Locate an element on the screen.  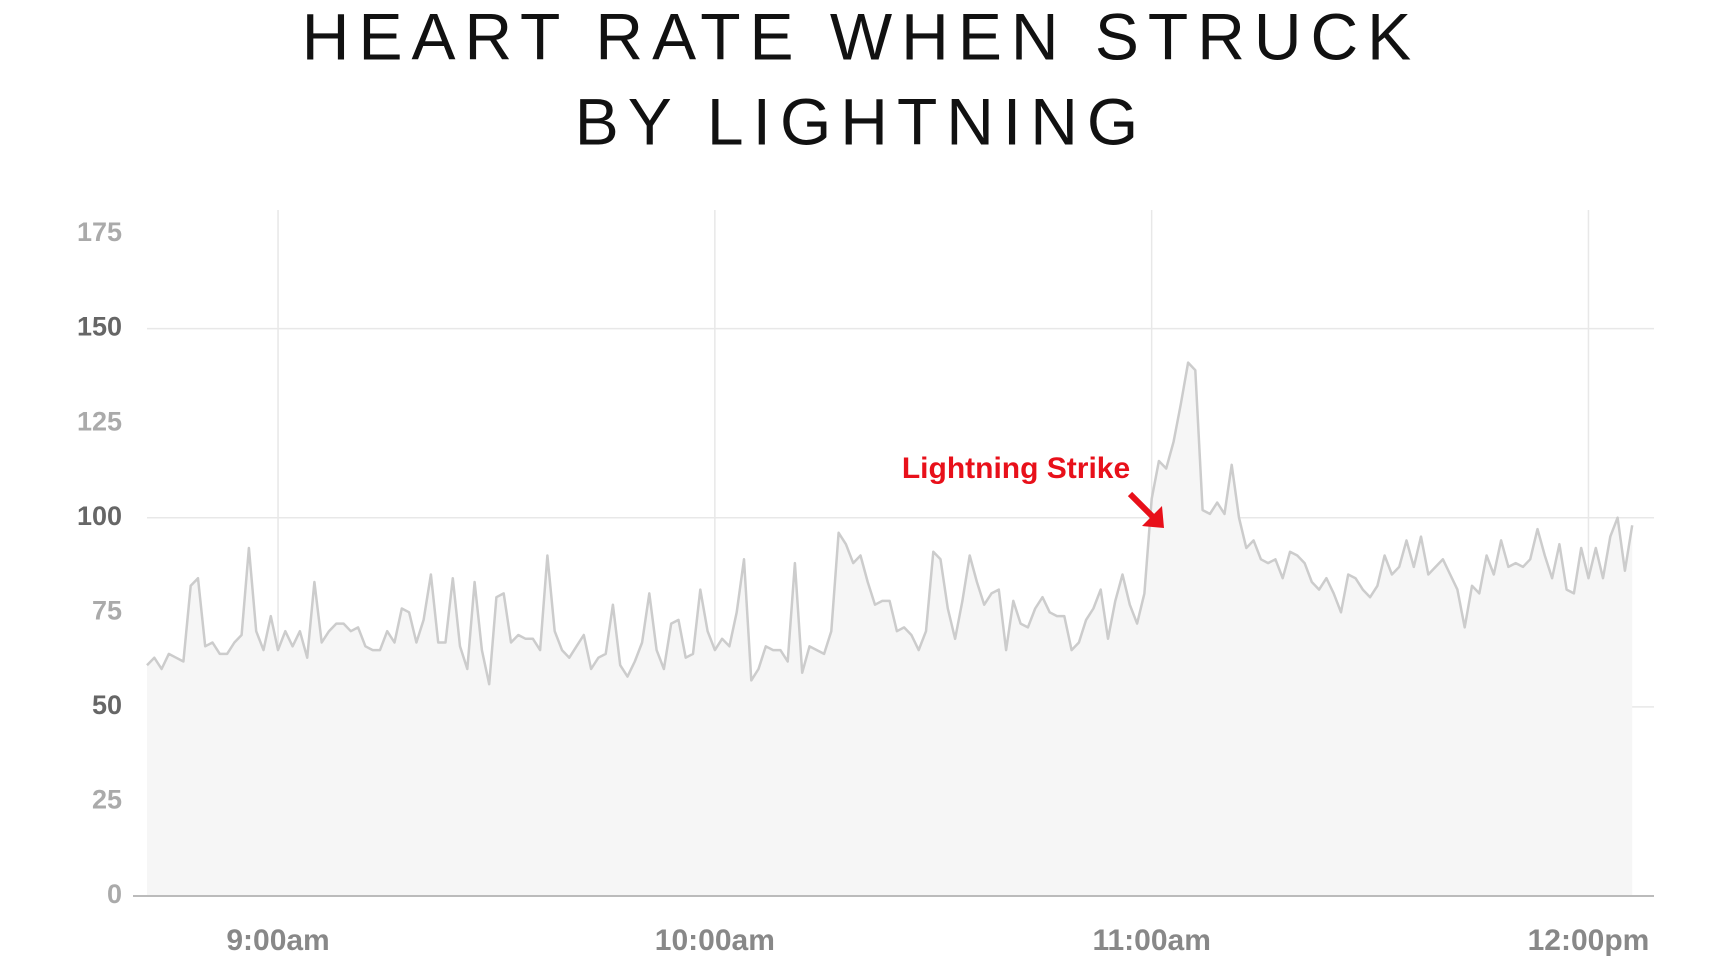
annotation: Lightning Strike is located at coordinates (1016, 468).